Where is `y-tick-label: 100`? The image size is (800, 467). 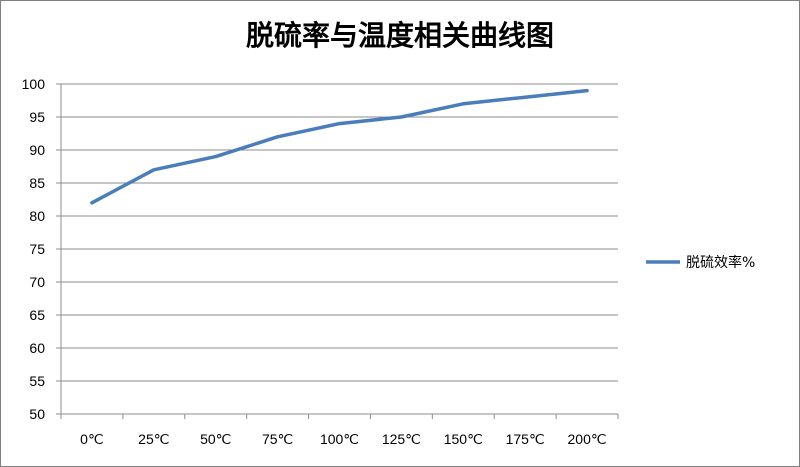
y-tick-label: 100 is located at coordinates (34, 84).